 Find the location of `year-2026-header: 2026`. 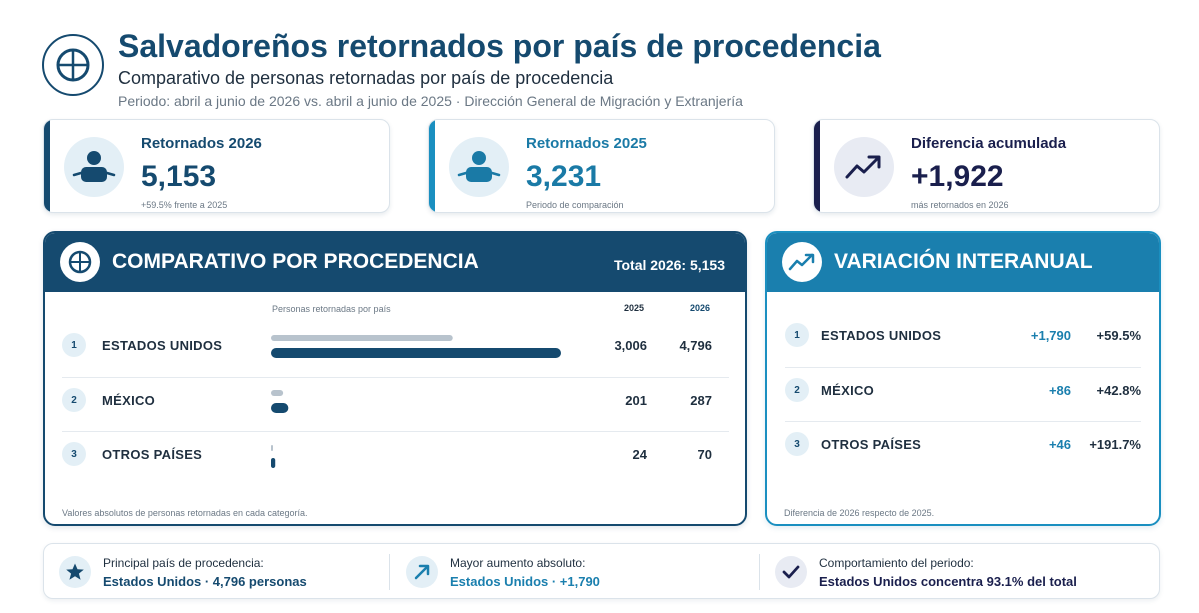

year-2026-header: 2026 is located at coordinates (700, 308).